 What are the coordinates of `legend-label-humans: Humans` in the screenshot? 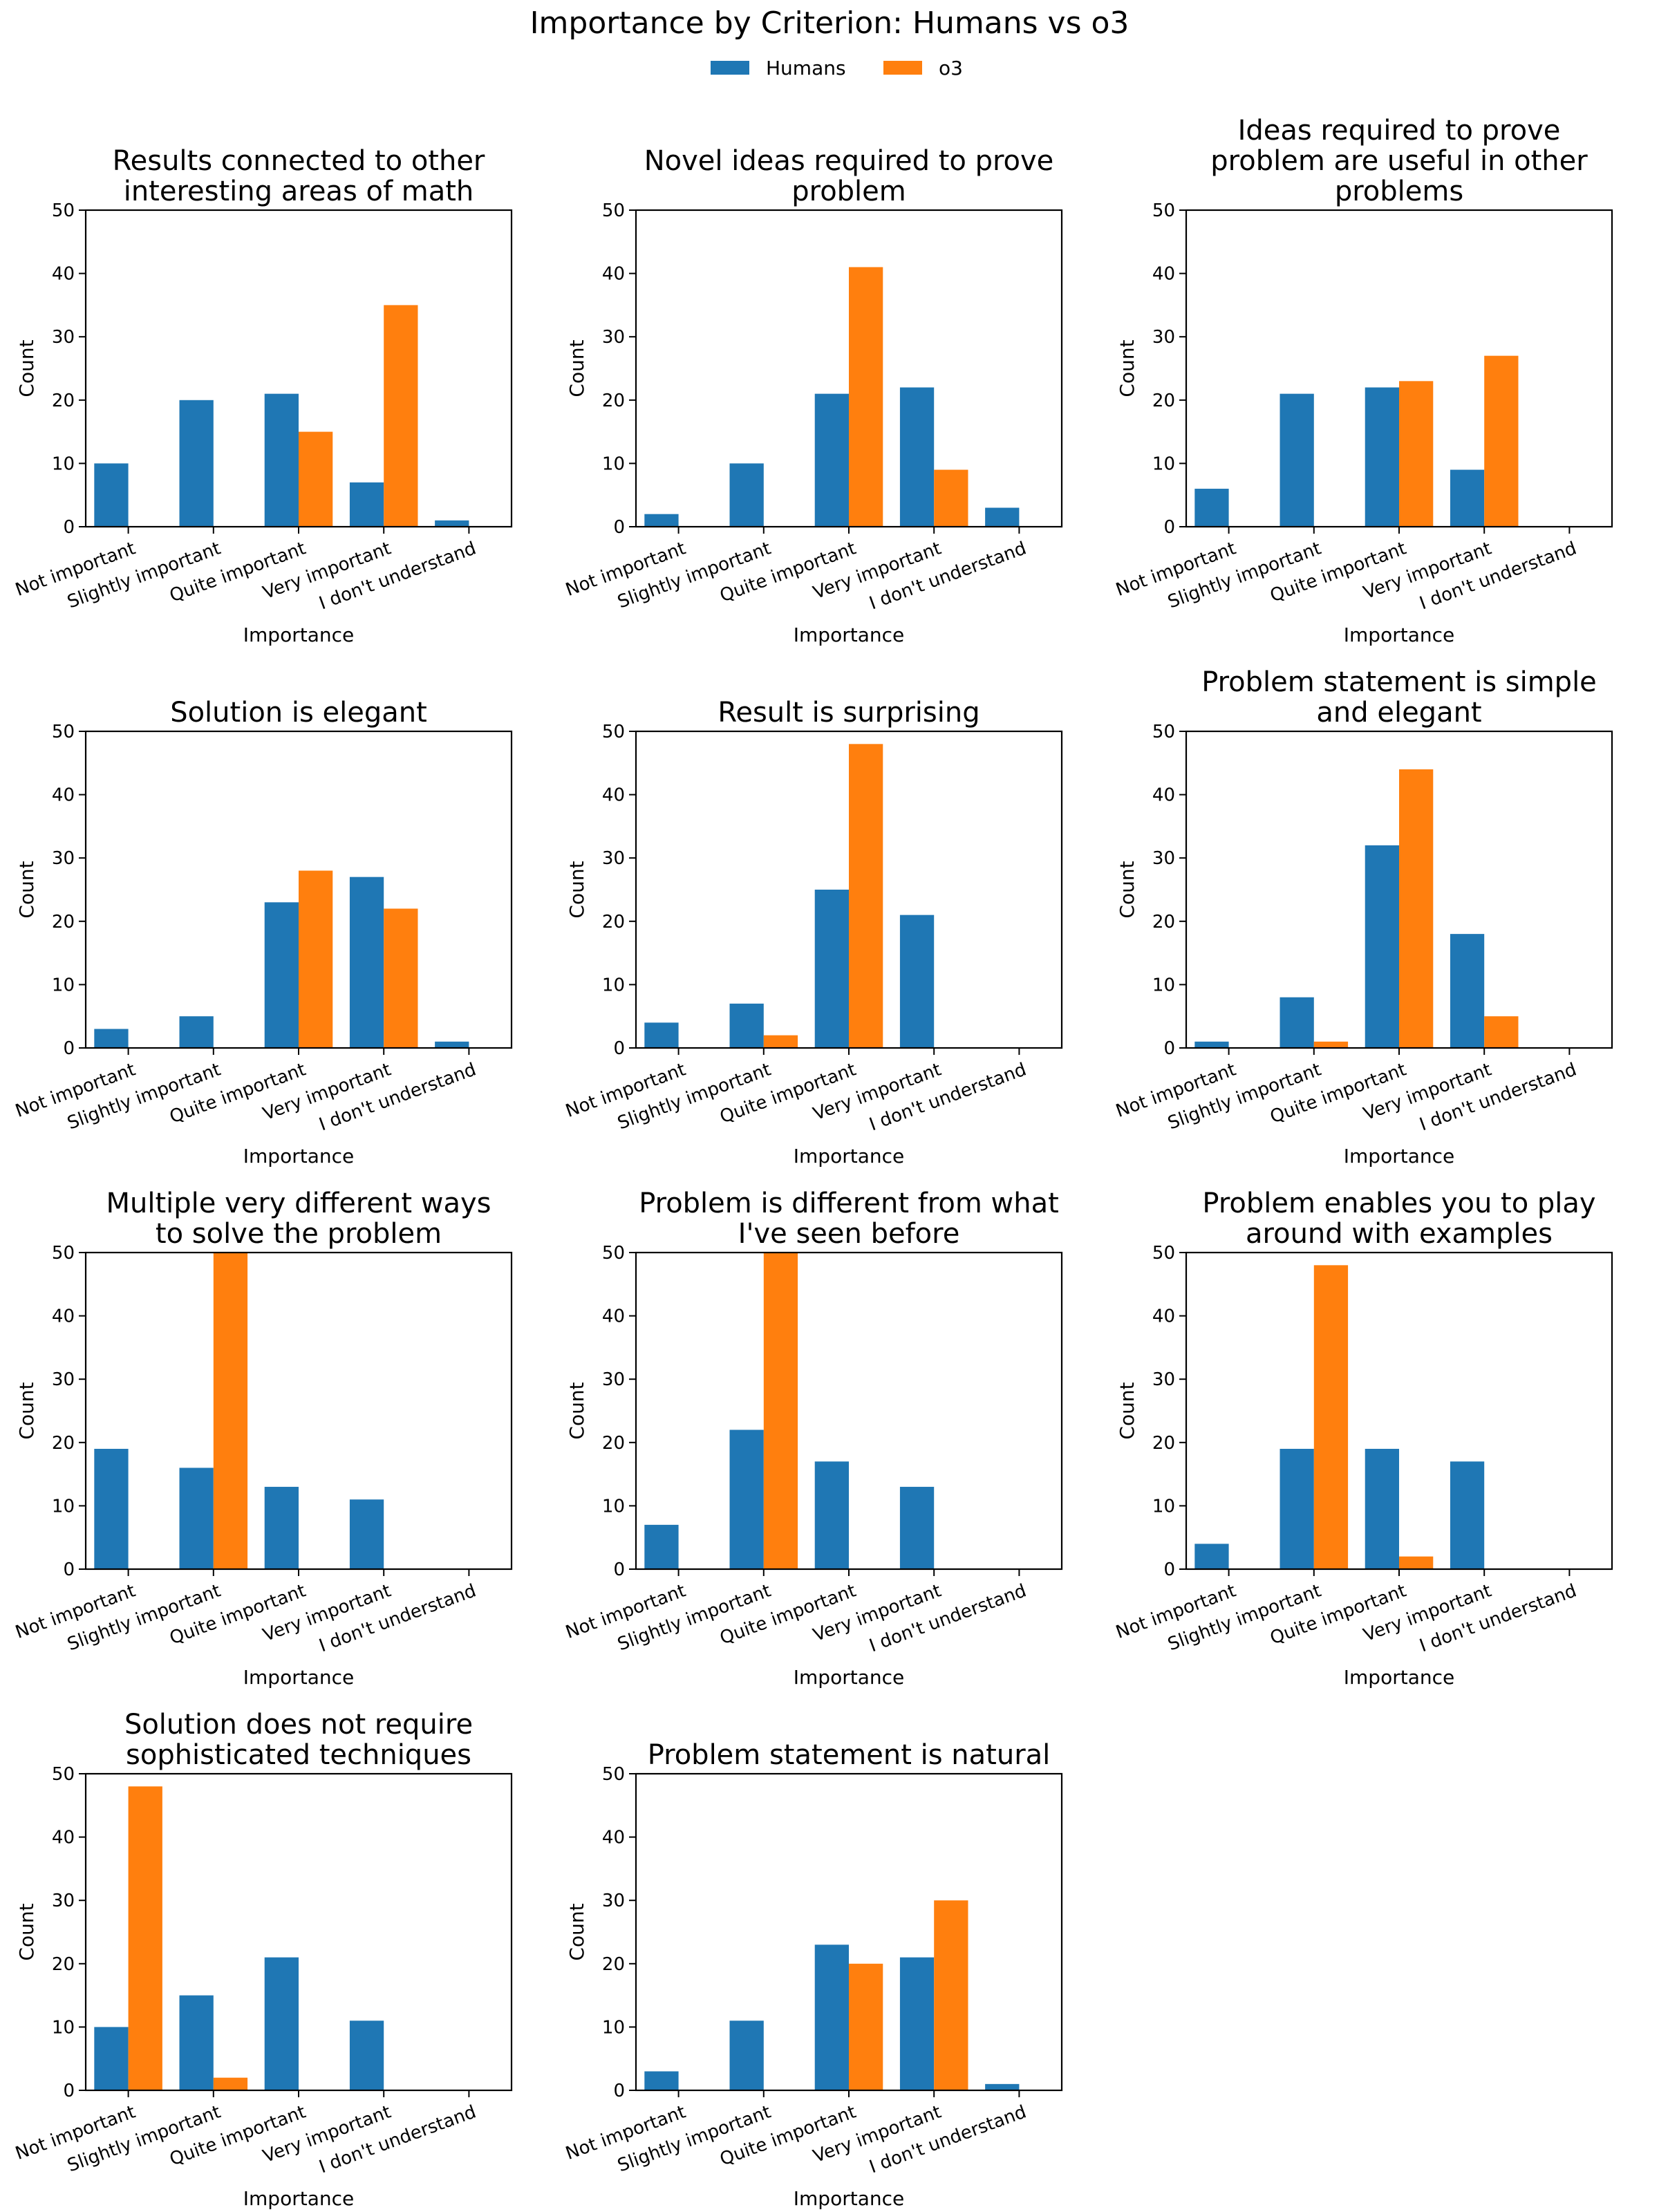 It's located at (806, 68).